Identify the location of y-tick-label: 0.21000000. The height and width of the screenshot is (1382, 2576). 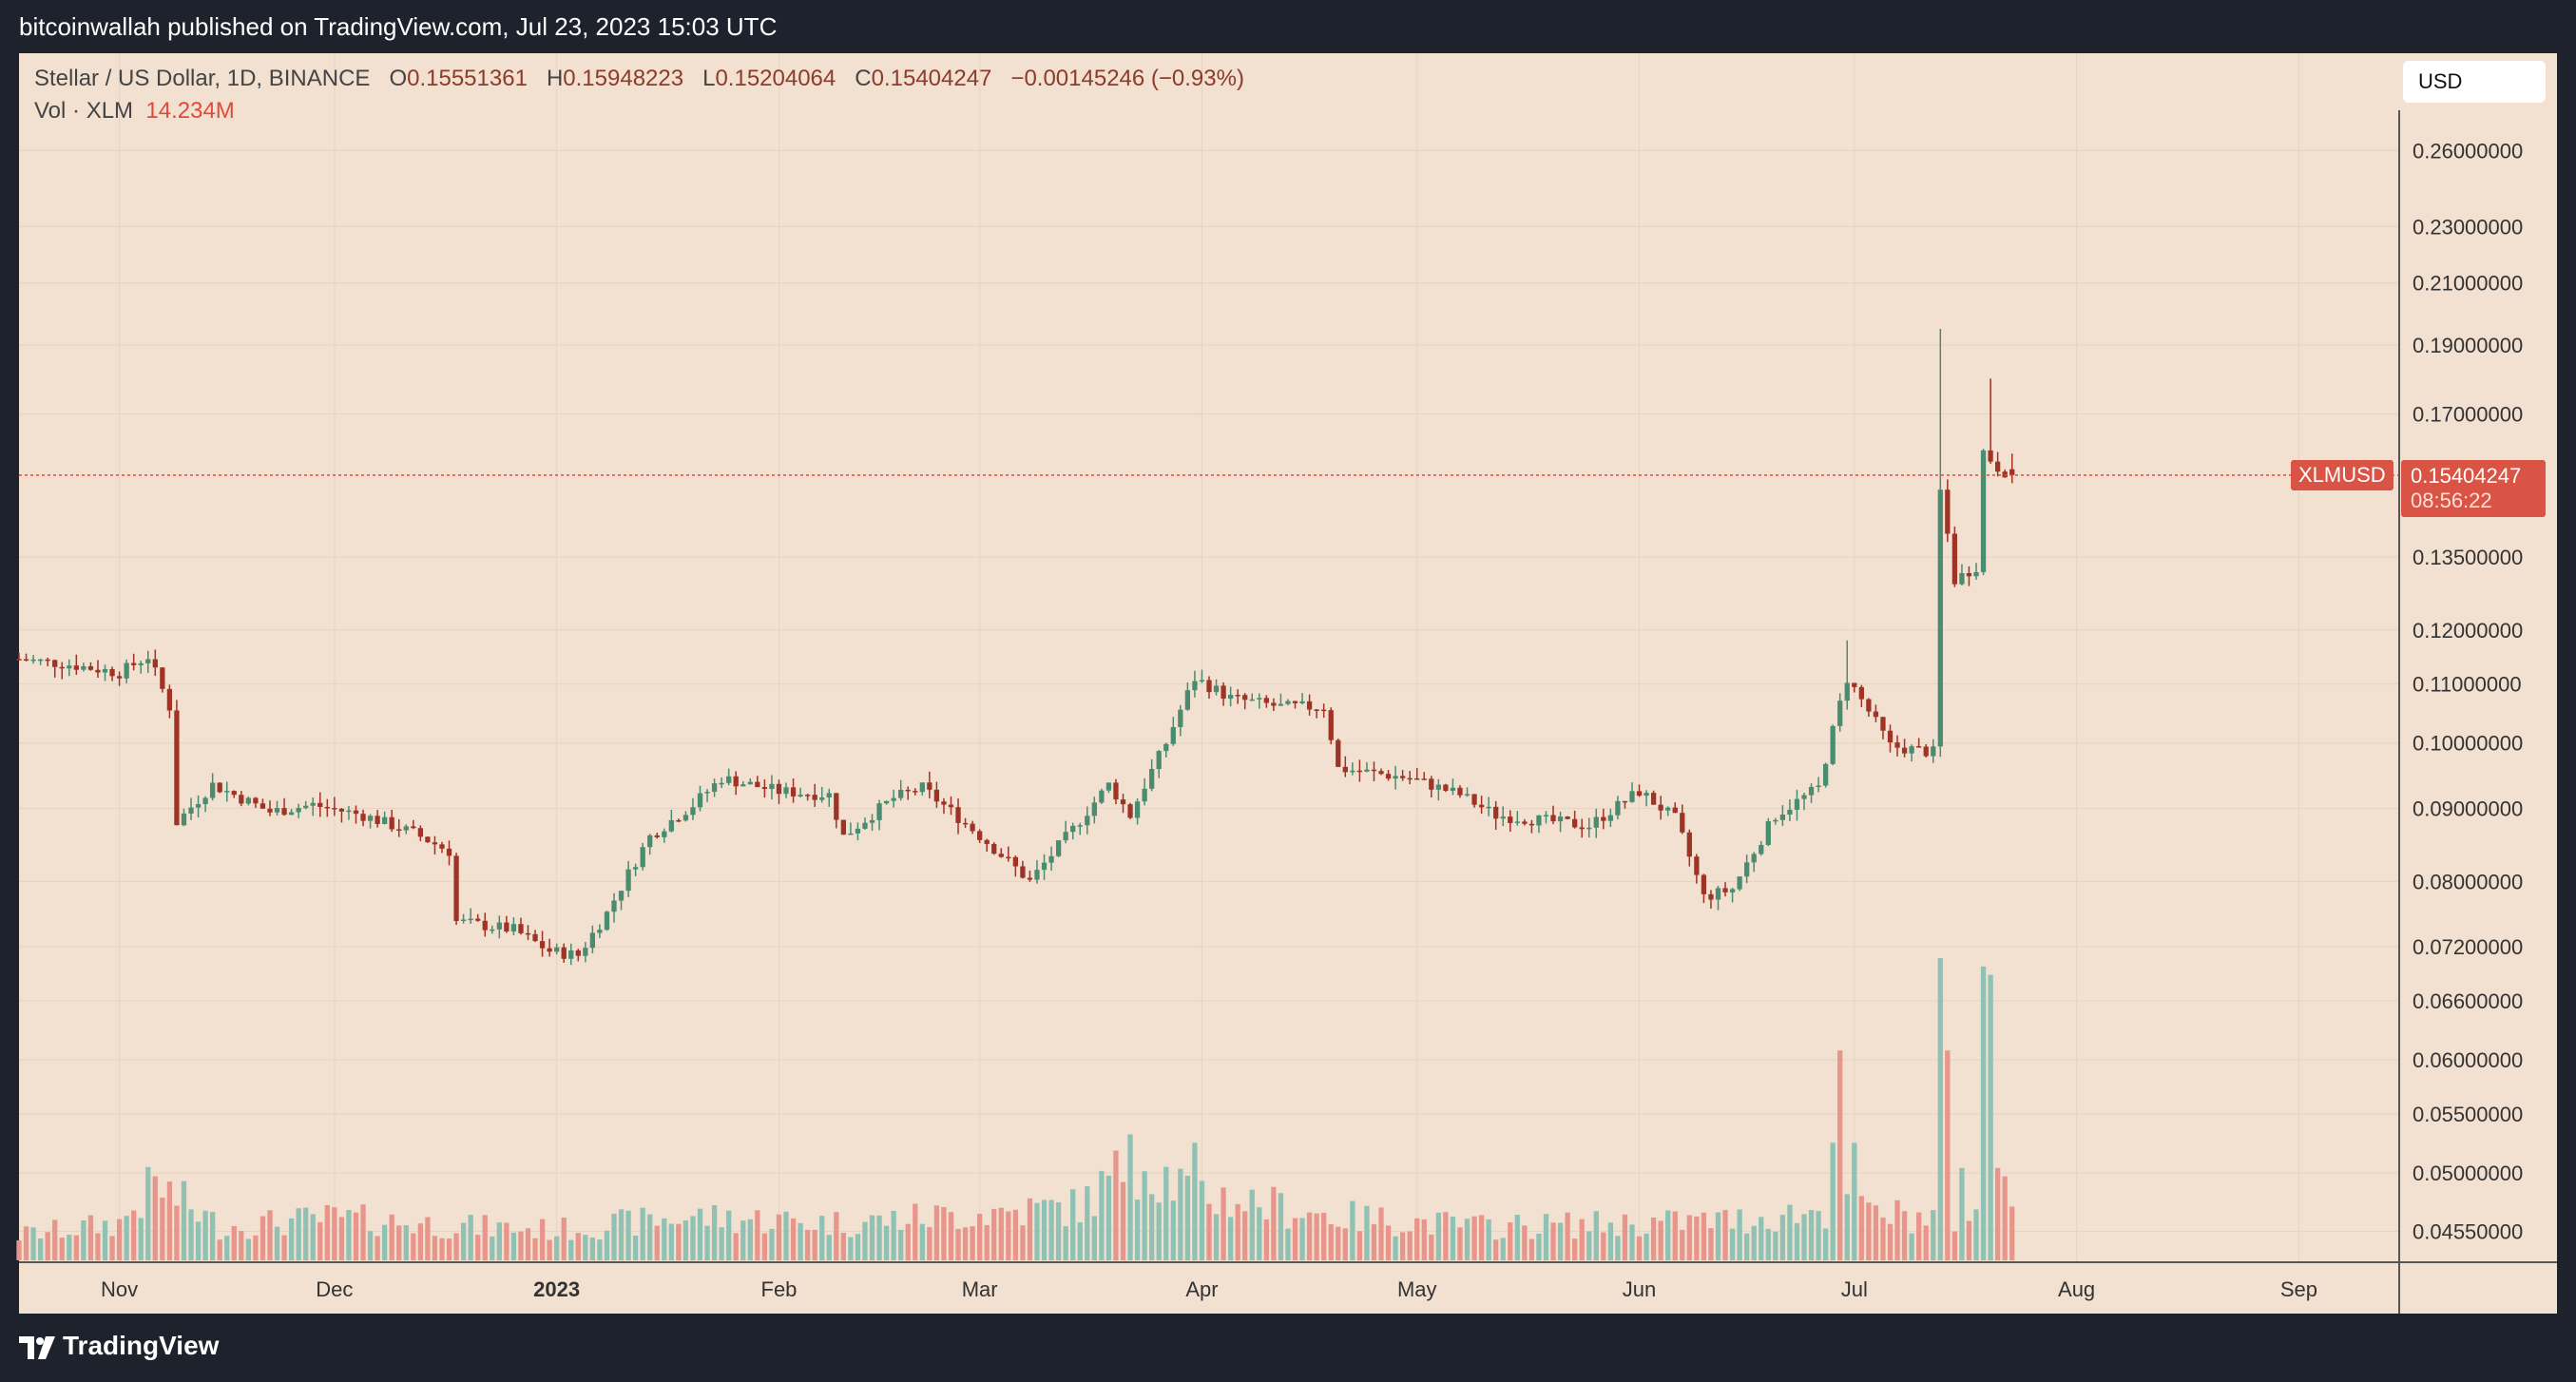
(2468, 284).